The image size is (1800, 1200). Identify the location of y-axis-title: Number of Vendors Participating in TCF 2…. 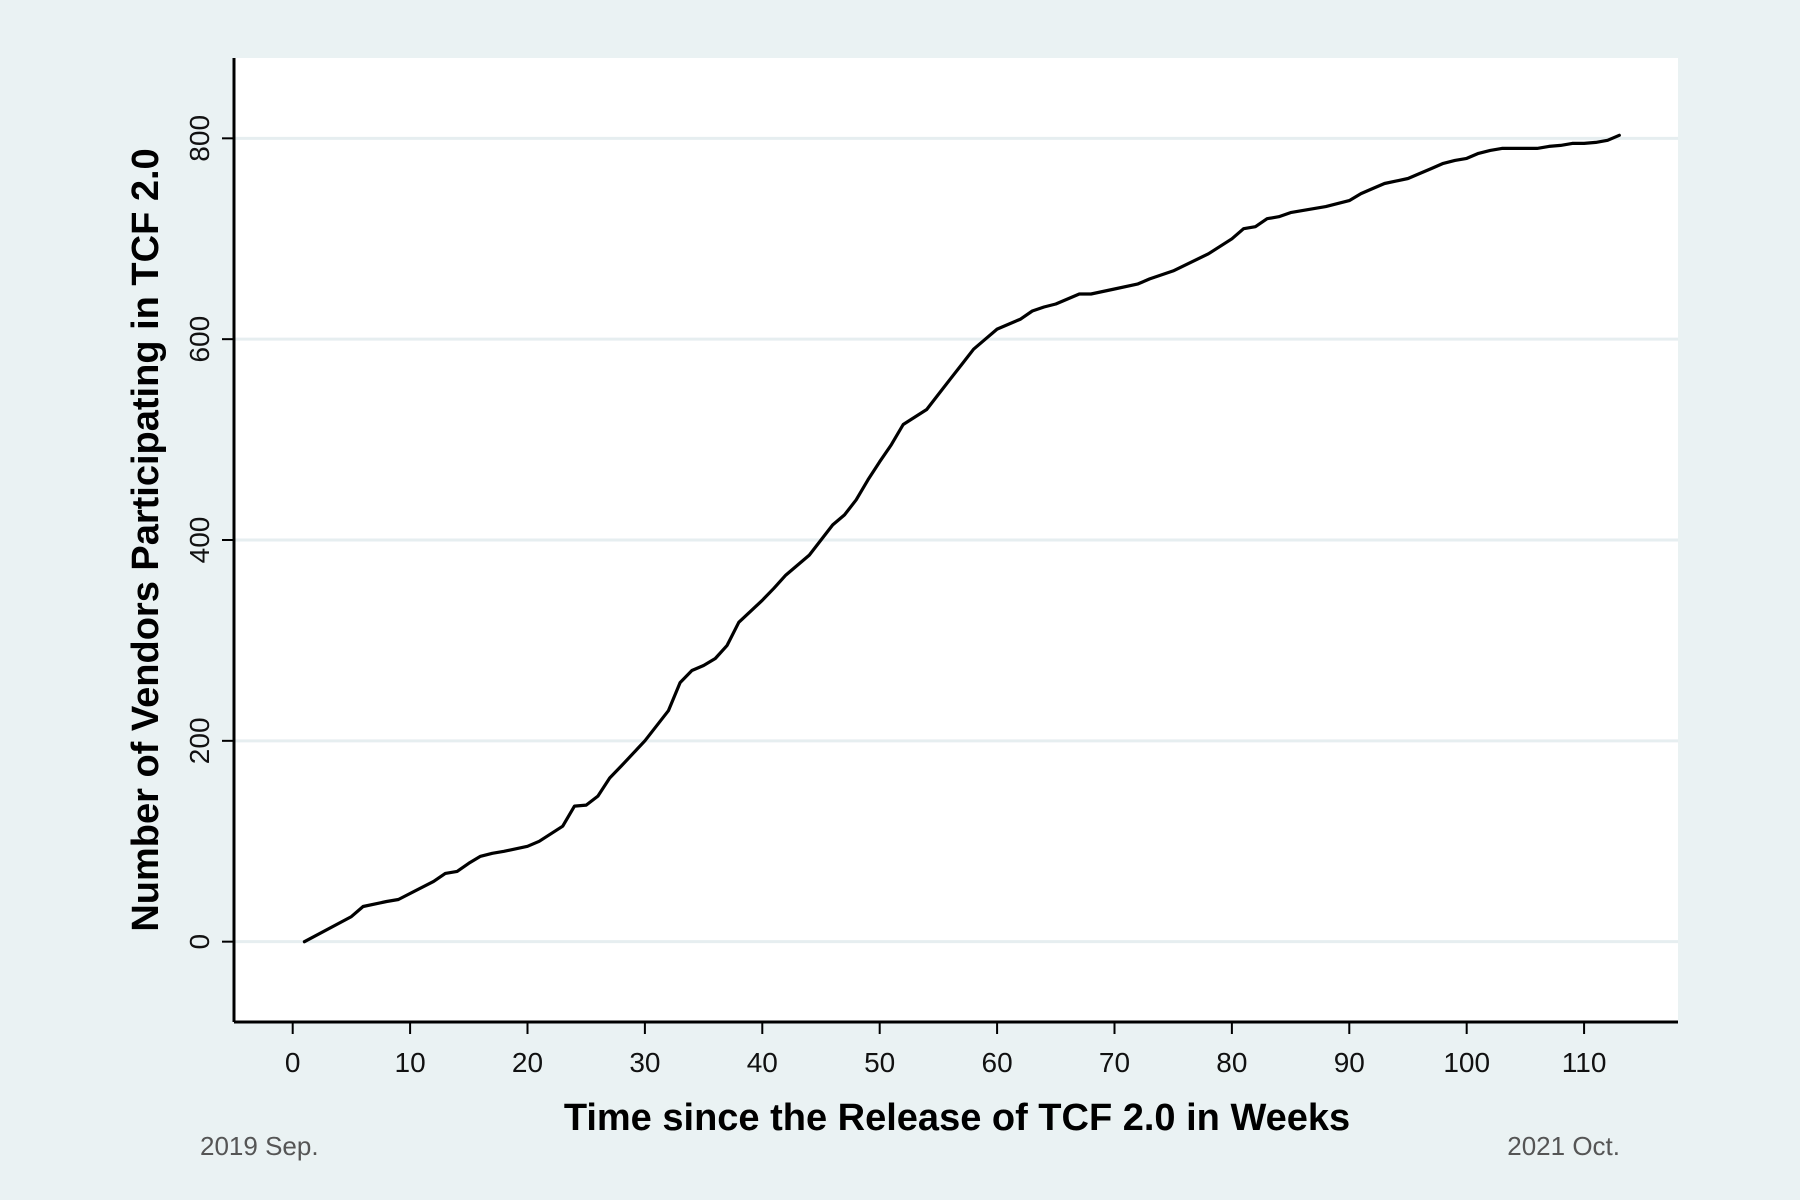
(146, 539).